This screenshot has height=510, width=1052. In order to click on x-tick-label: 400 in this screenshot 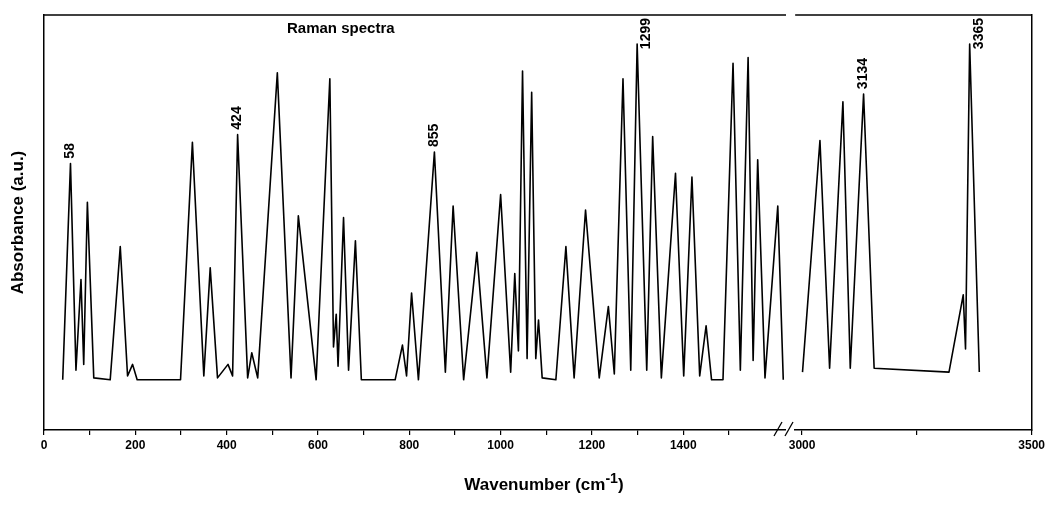, I will do `click(226, 444)`.